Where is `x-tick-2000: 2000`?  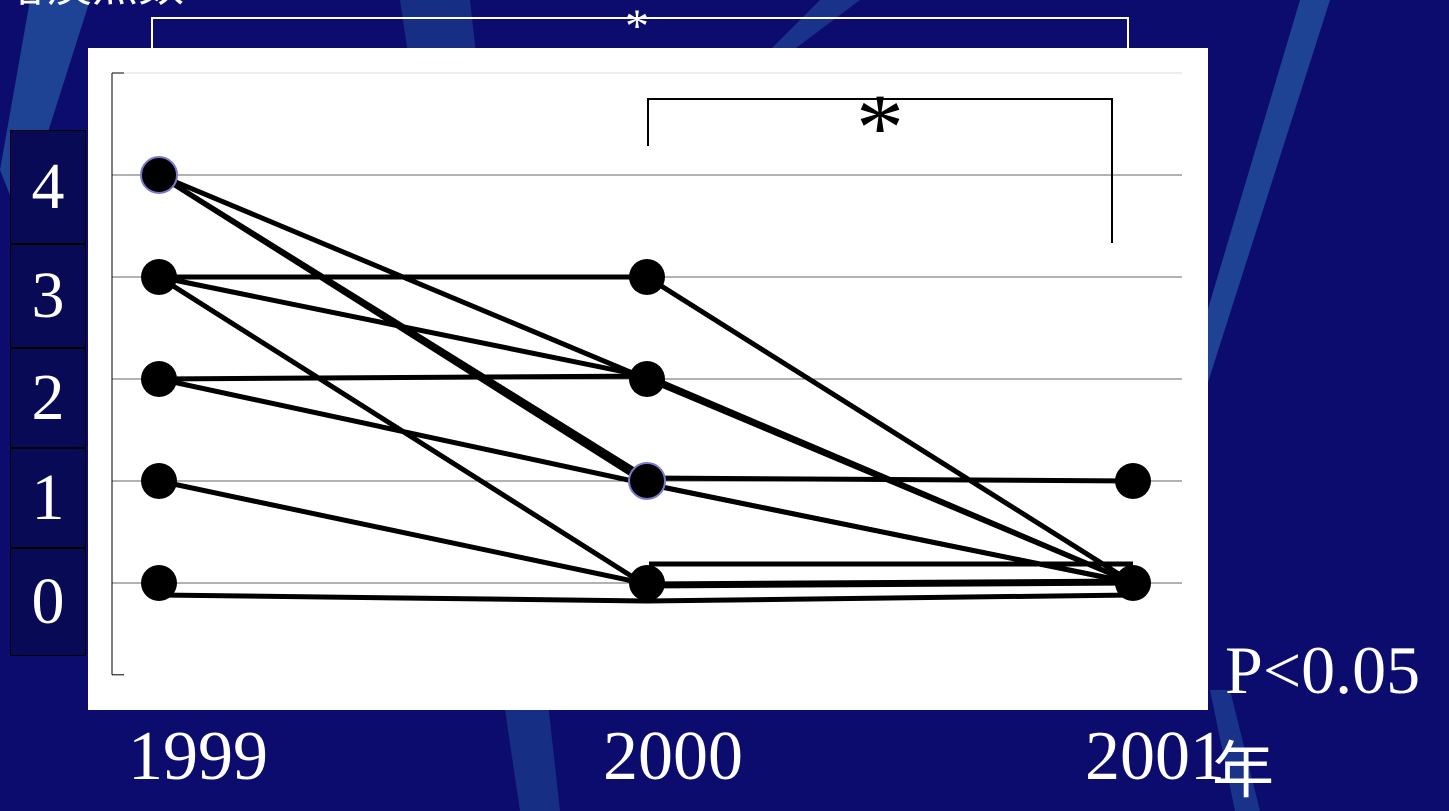
x-tick-2000: 2000 is located at coordinates (673, 756).